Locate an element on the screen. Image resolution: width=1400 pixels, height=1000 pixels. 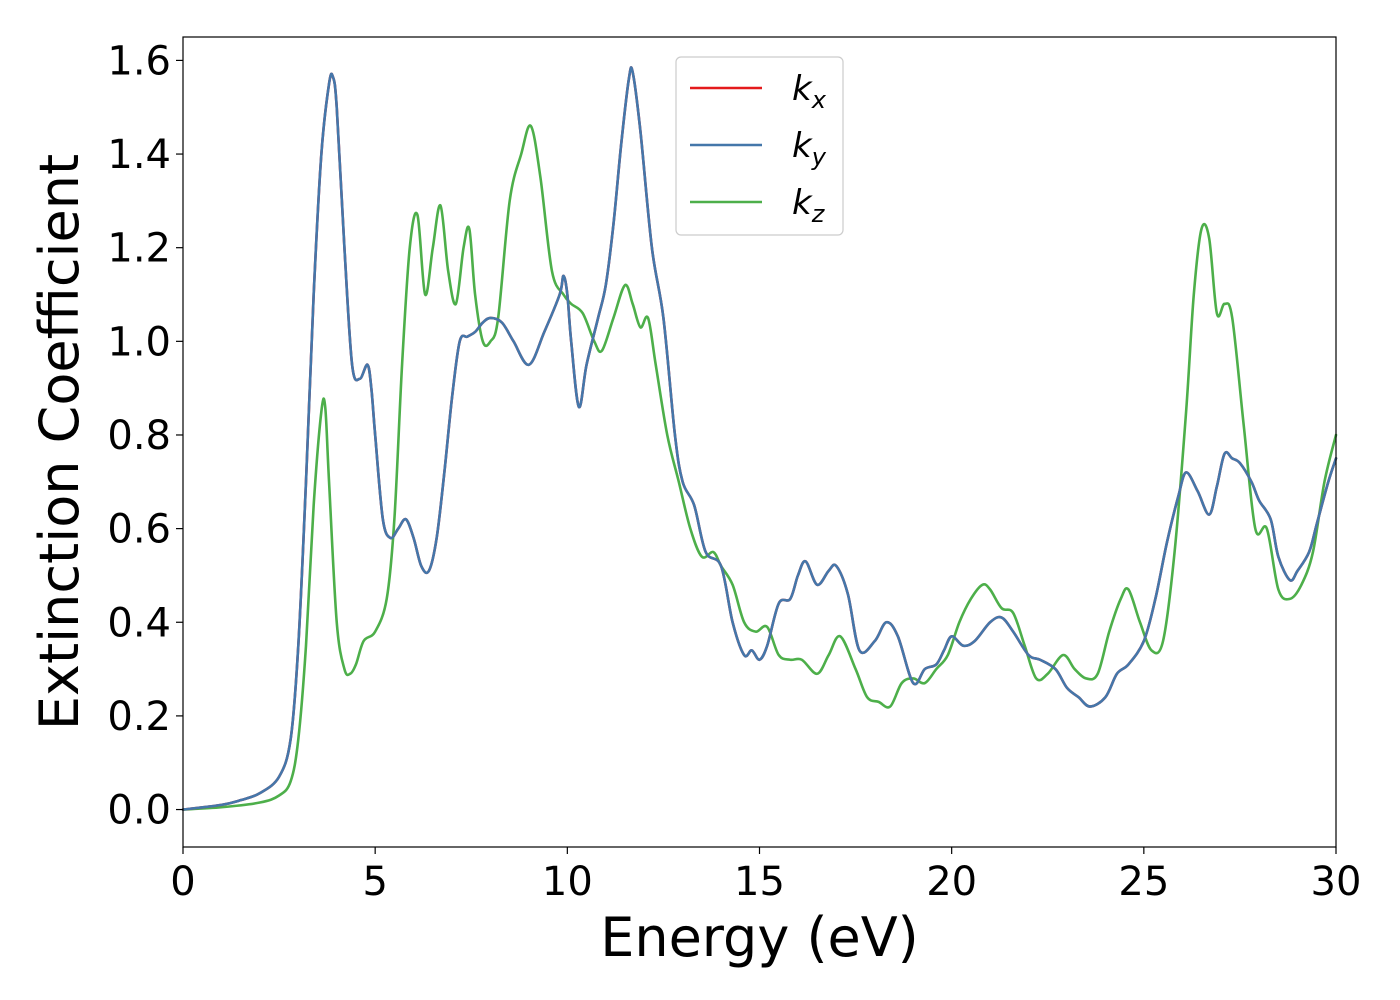
x-axis: 0 5 10 15 20 25 30 is located at coordinates (765, 876).